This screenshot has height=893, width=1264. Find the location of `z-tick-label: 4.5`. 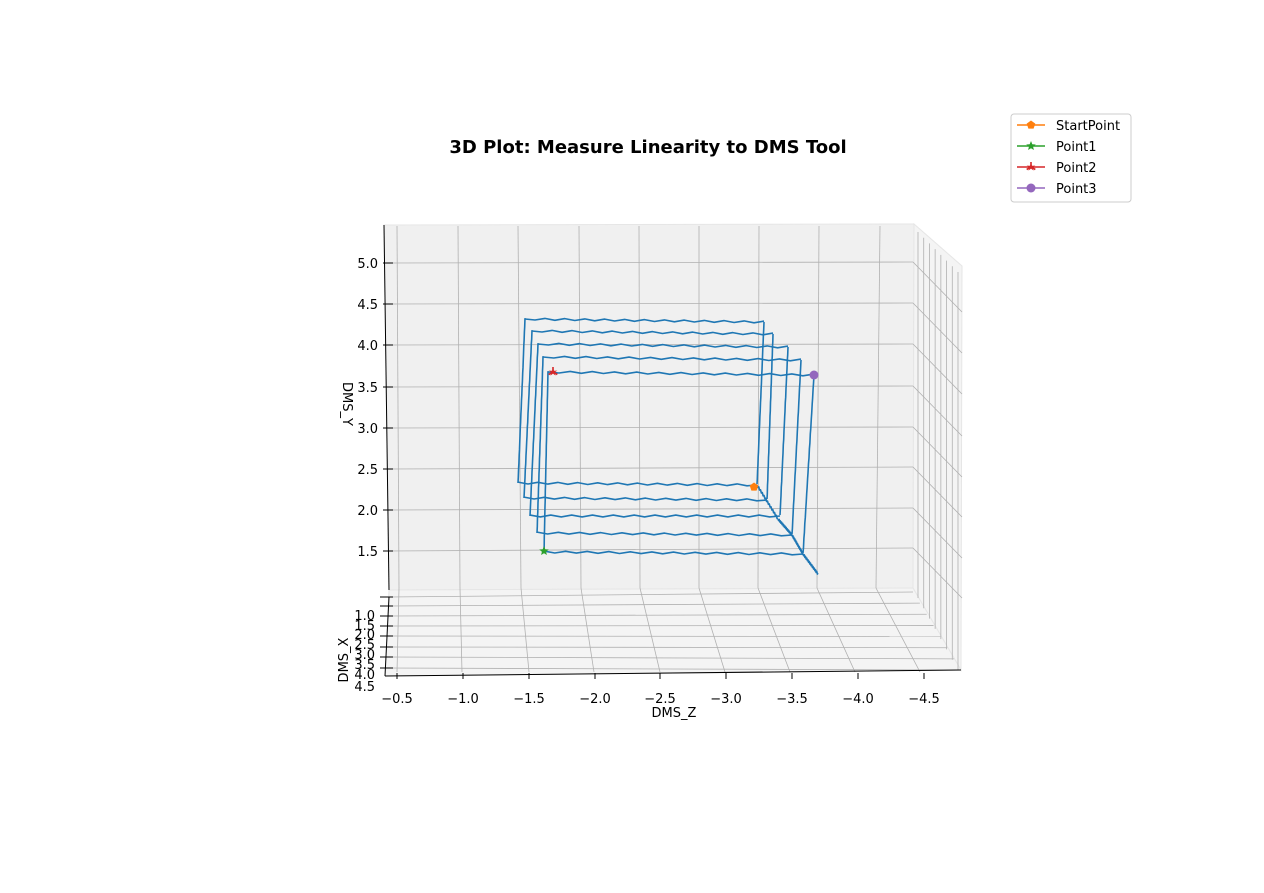

z-tick-label: 4.5 is located at coordinates (364, 687).